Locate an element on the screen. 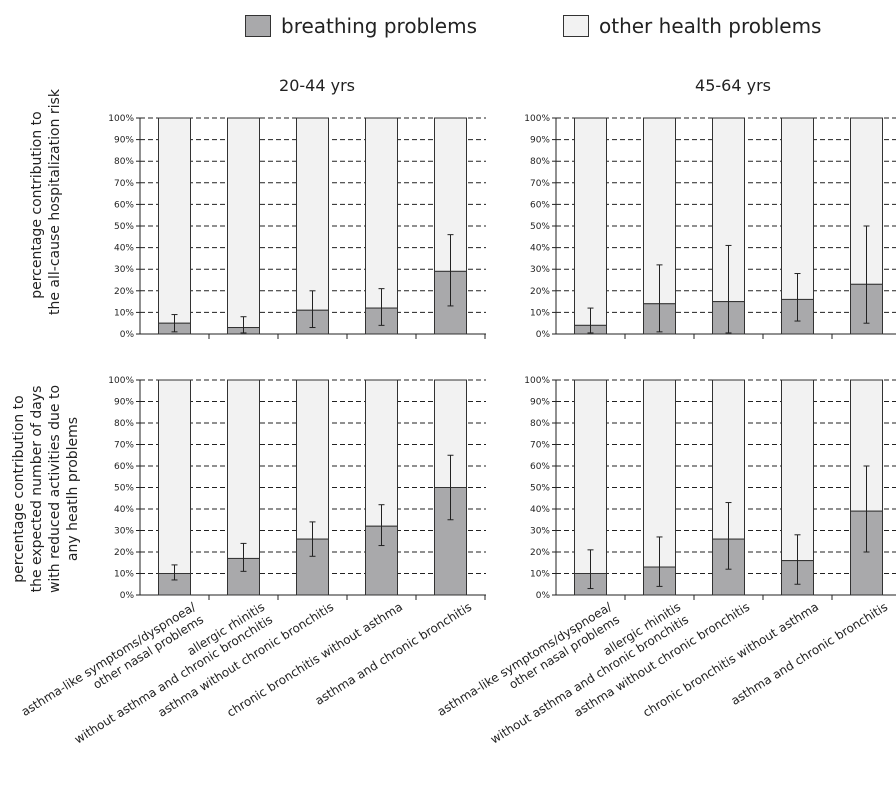 The height and width of the screenshot is (810, 896). legend-item-breathing: breathing problems is located at coordinates (361, 26).